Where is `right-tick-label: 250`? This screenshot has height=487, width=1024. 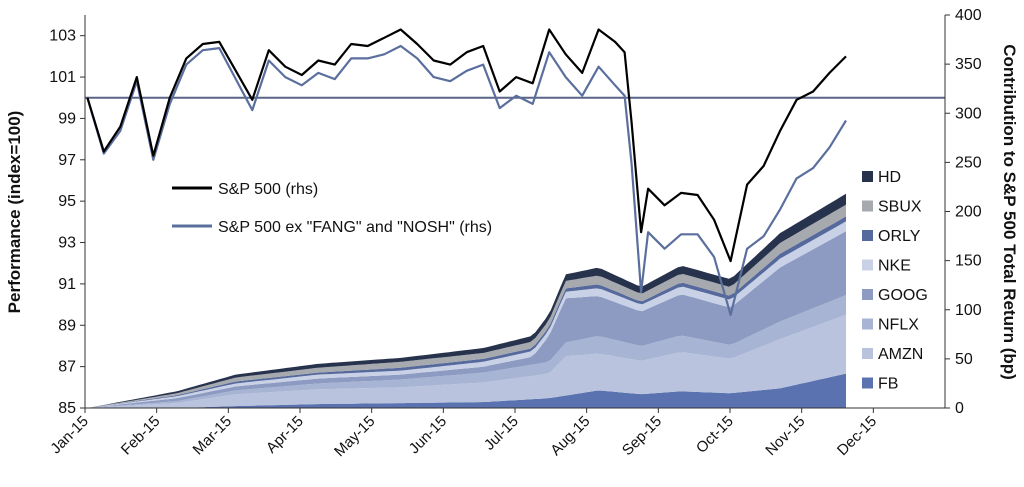 right-tick-label: 250 is located at coordinates (968, 162).